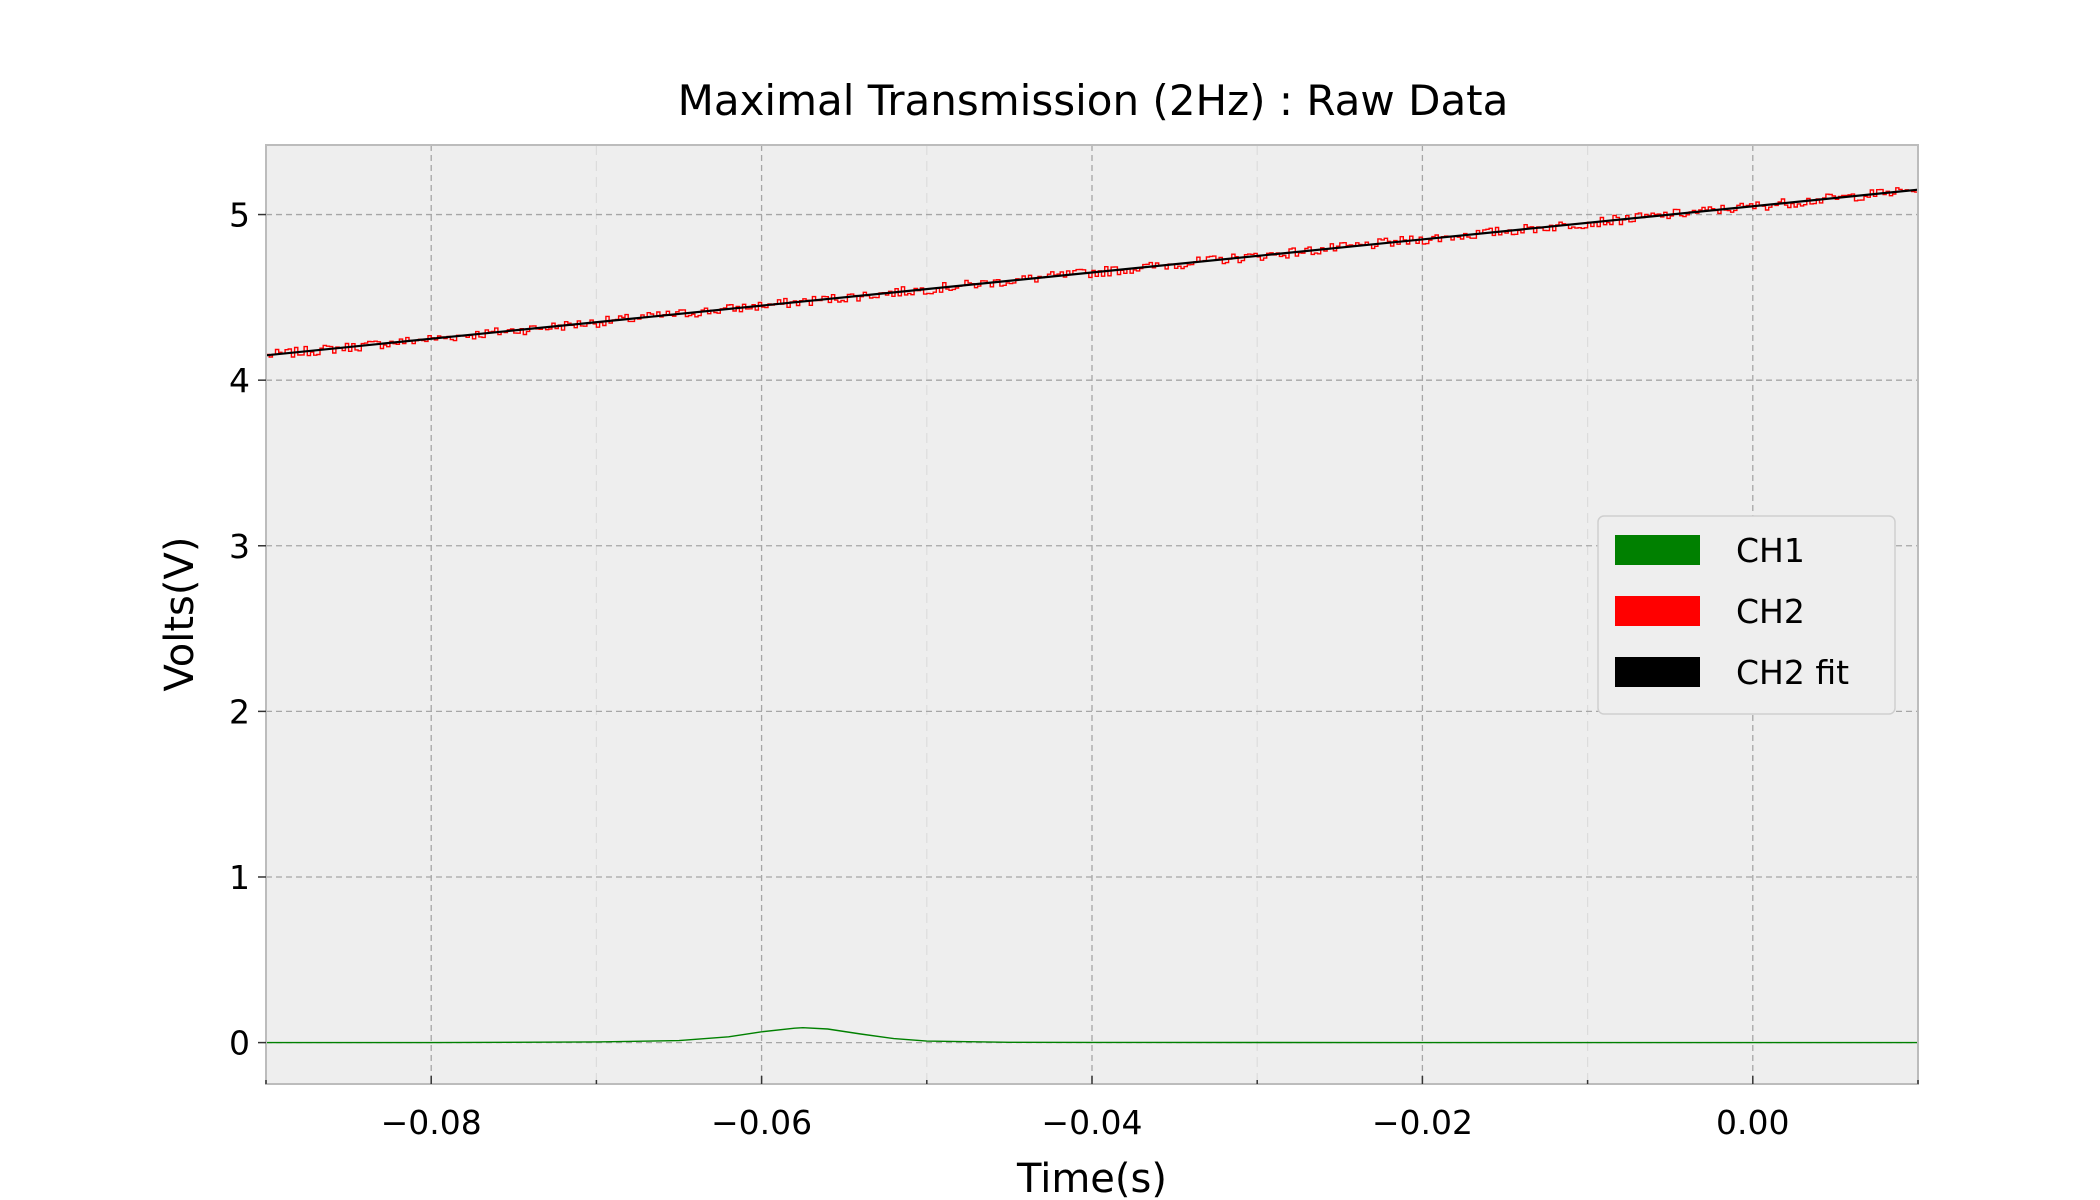  I want to click on y-tick-label: 5, so click(239, 215).